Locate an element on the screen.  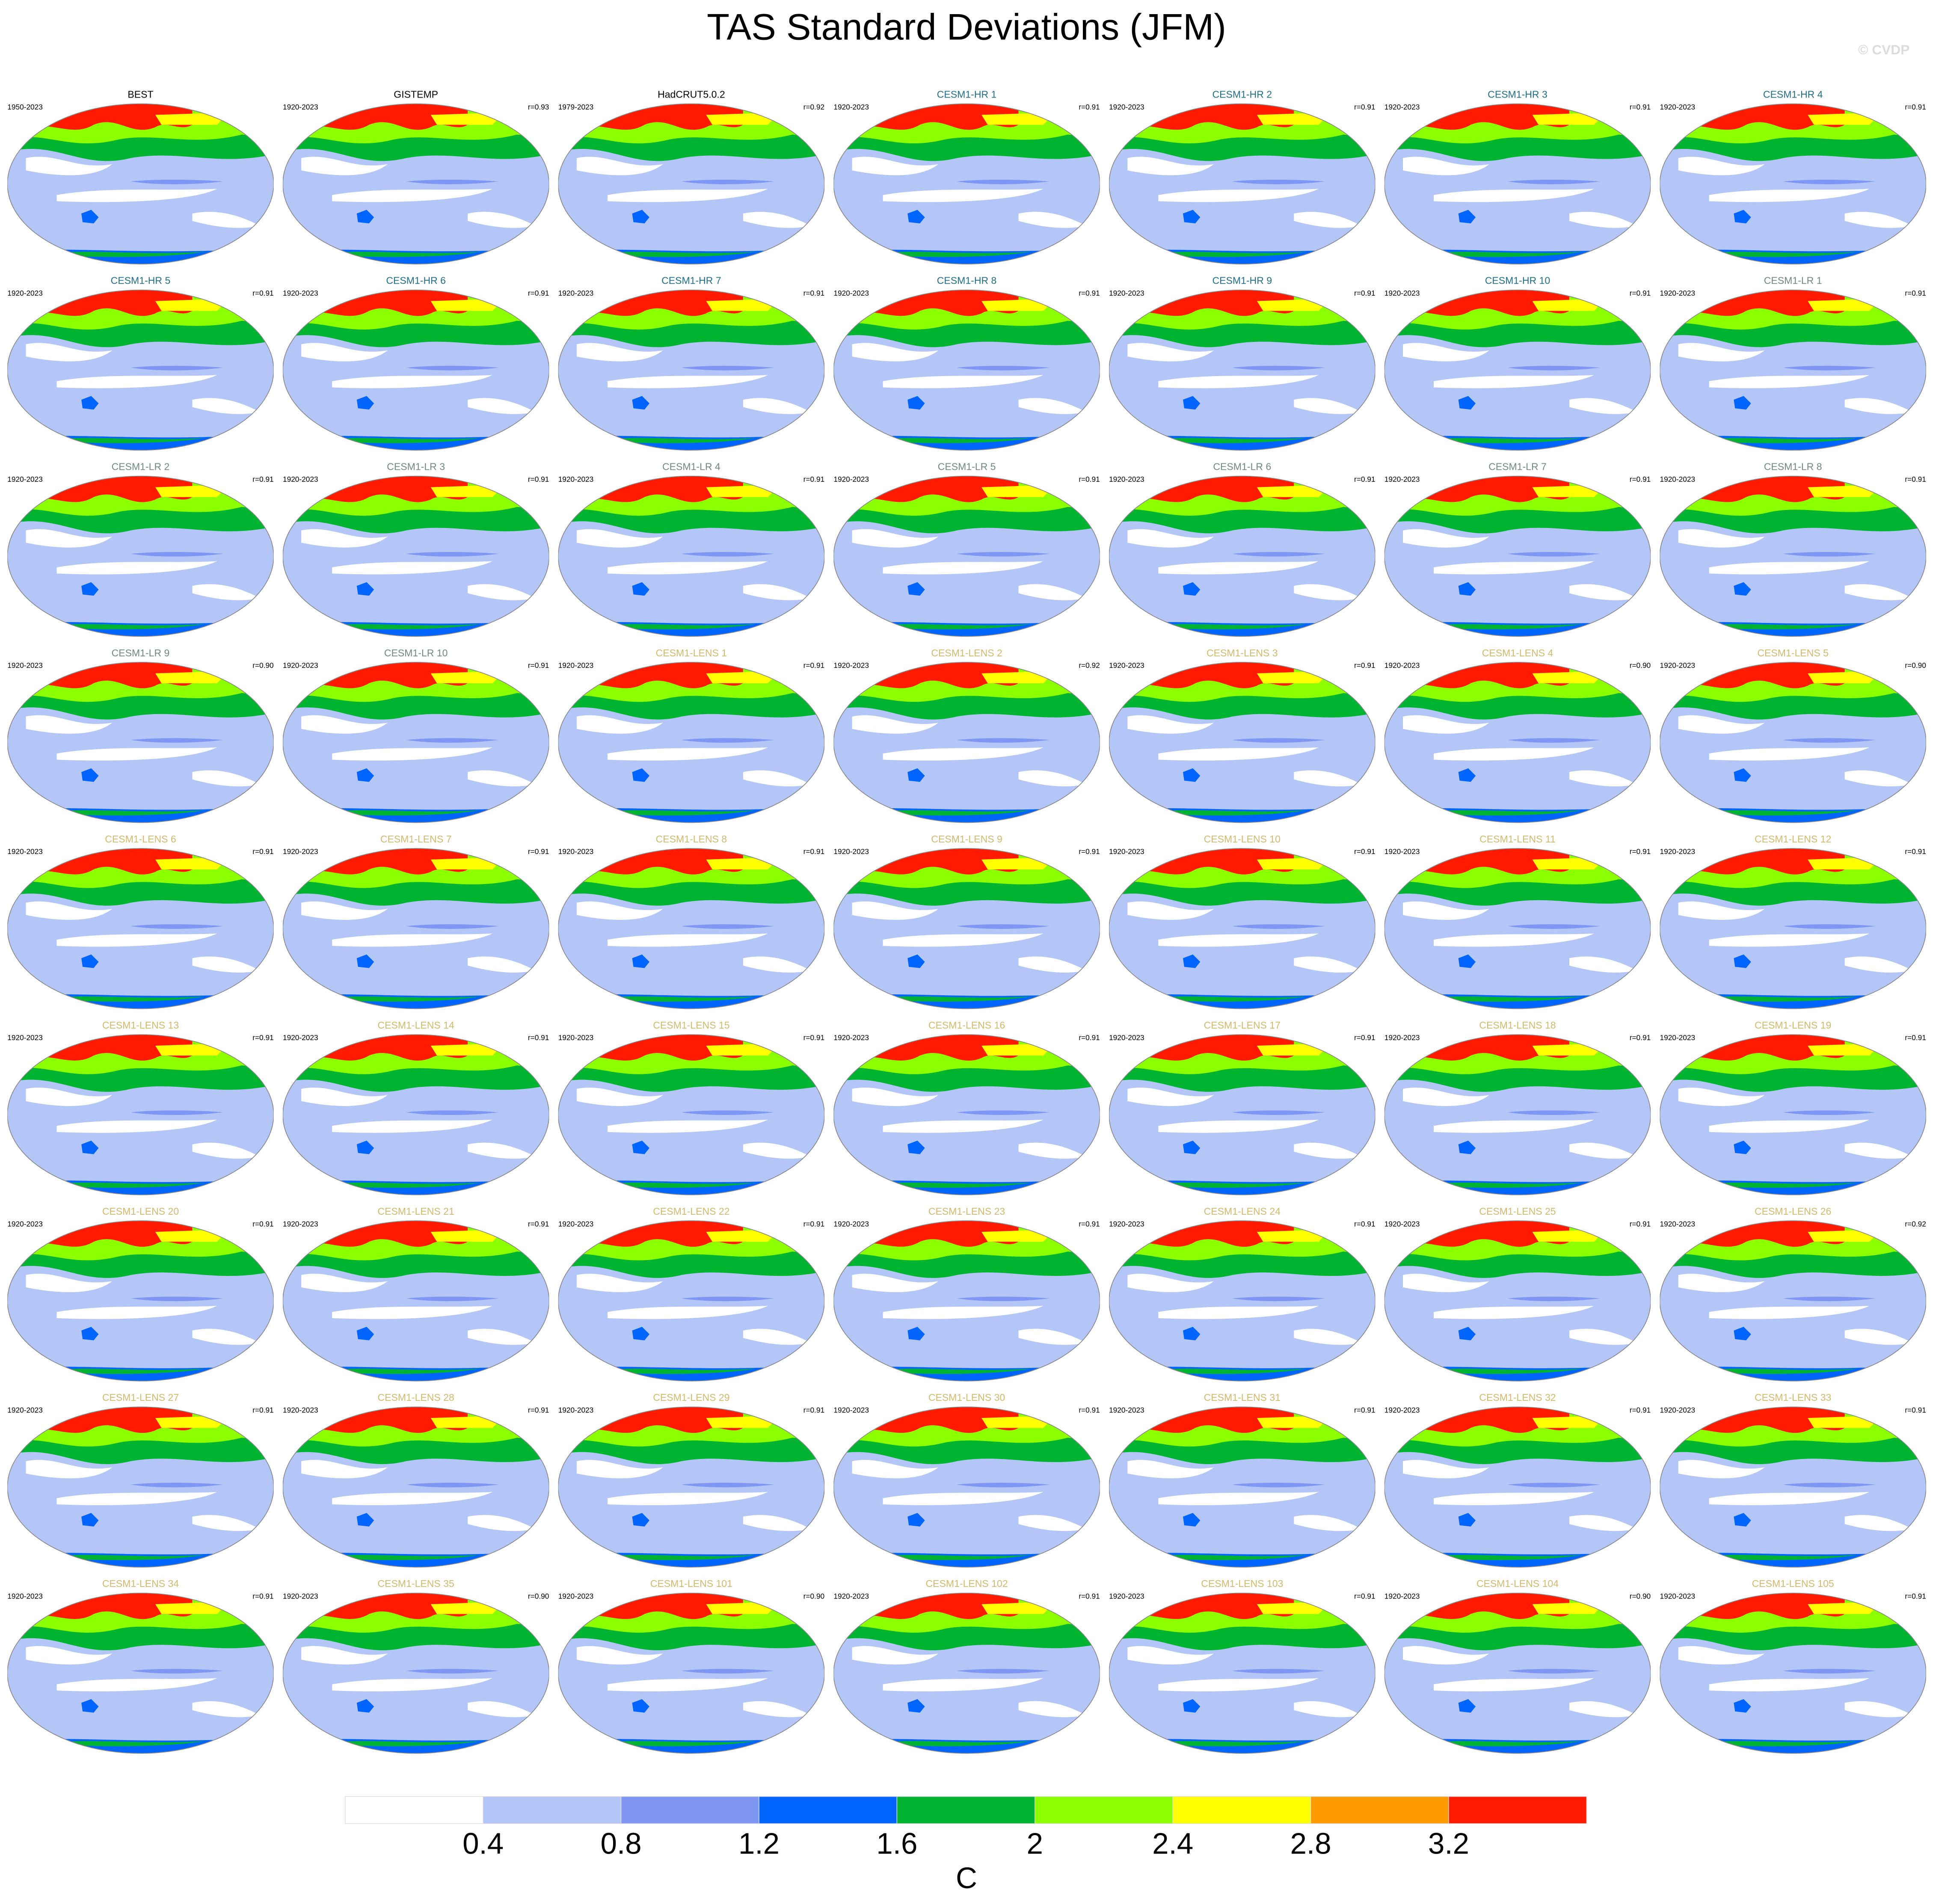
map-panel: CESM1-LENS 11 1920-2023 r=0.91 is located at coordinates (1518, 922).